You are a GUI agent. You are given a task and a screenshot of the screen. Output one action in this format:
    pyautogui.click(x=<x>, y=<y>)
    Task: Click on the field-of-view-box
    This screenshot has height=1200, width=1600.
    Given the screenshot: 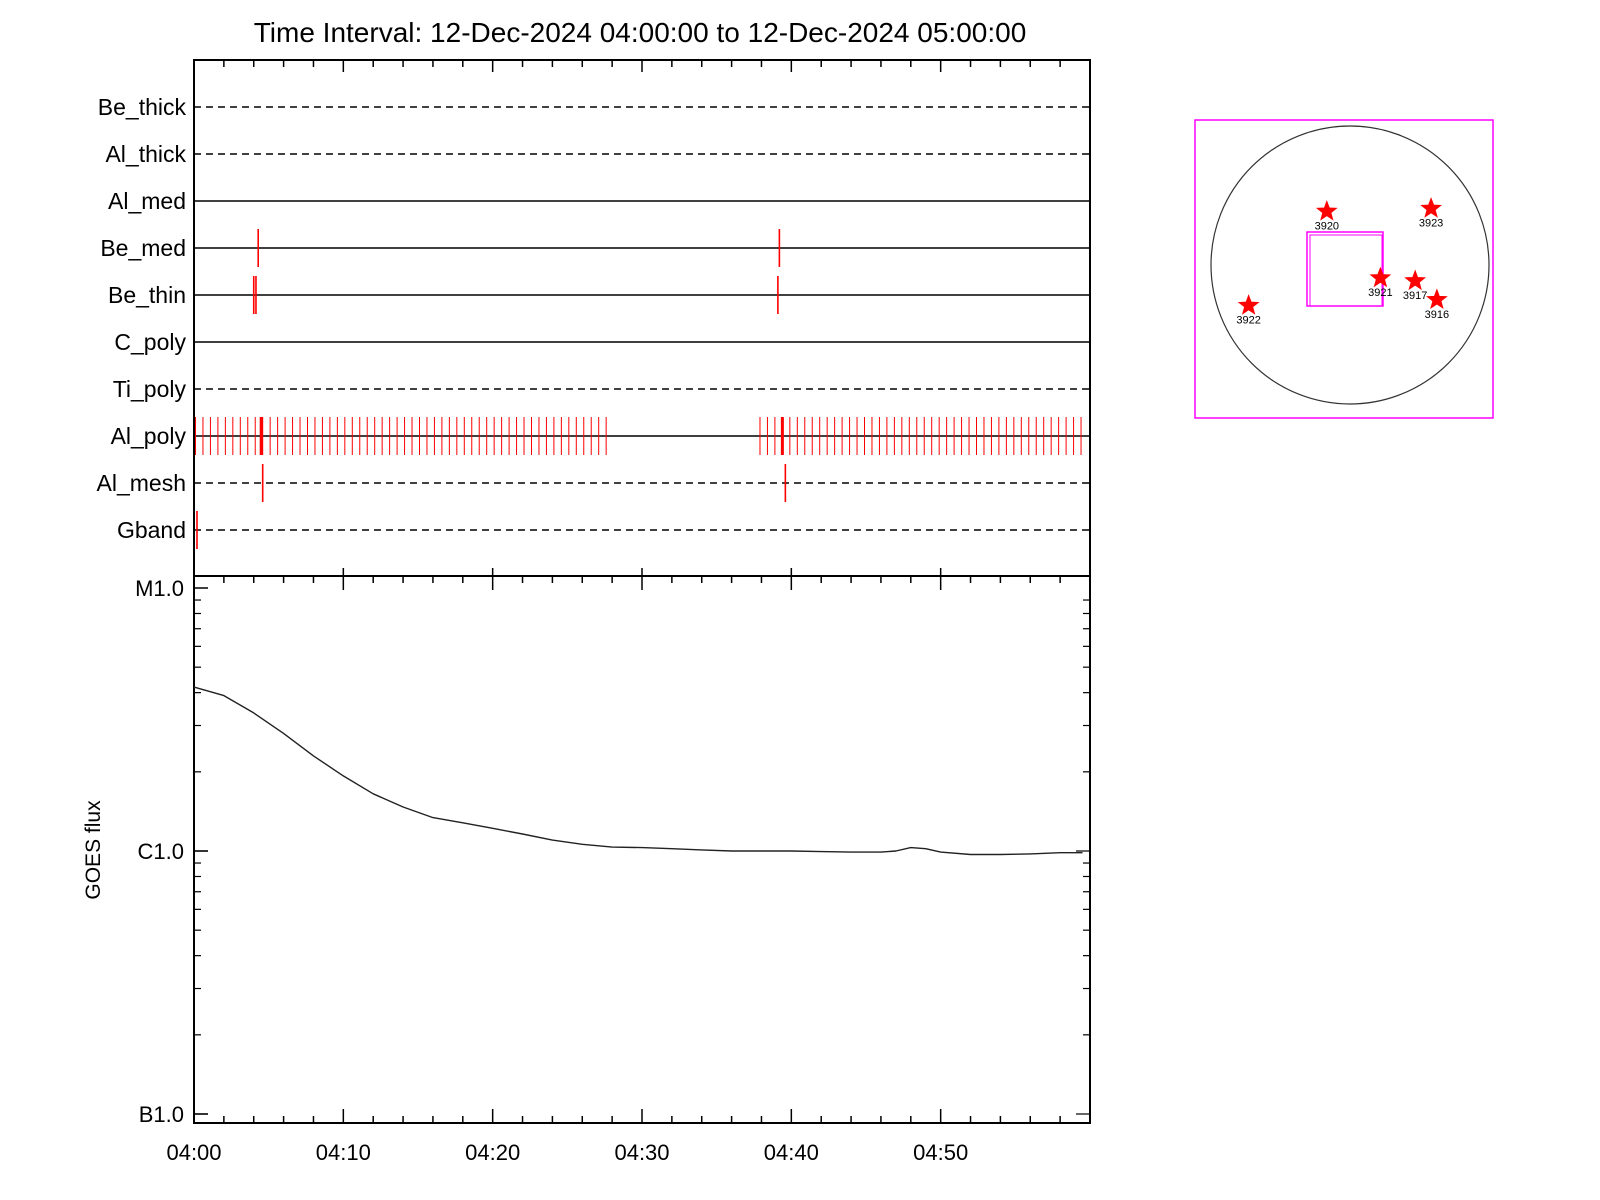 What is the action you would take?
    pyautogui.click(x=1344, y=269)
    